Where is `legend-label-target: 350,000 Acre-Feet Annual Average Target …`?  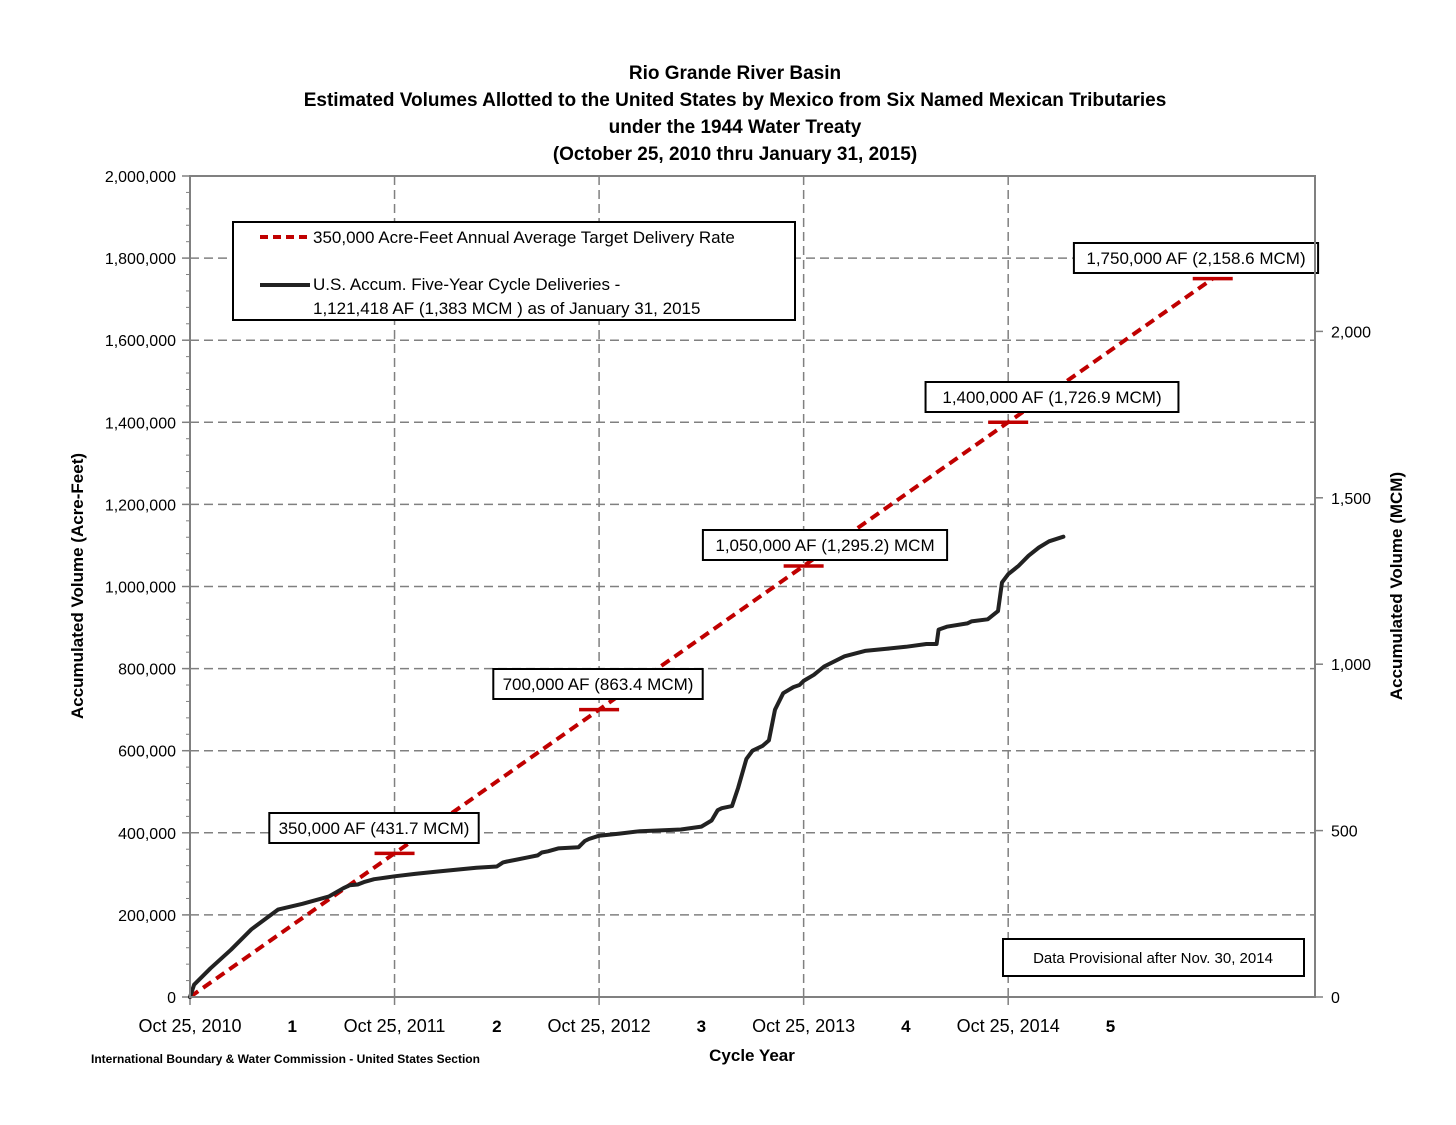
legend-label-target: 350,000 Acre-Feet Annual Average Target … is located at coordinates (524, 237).